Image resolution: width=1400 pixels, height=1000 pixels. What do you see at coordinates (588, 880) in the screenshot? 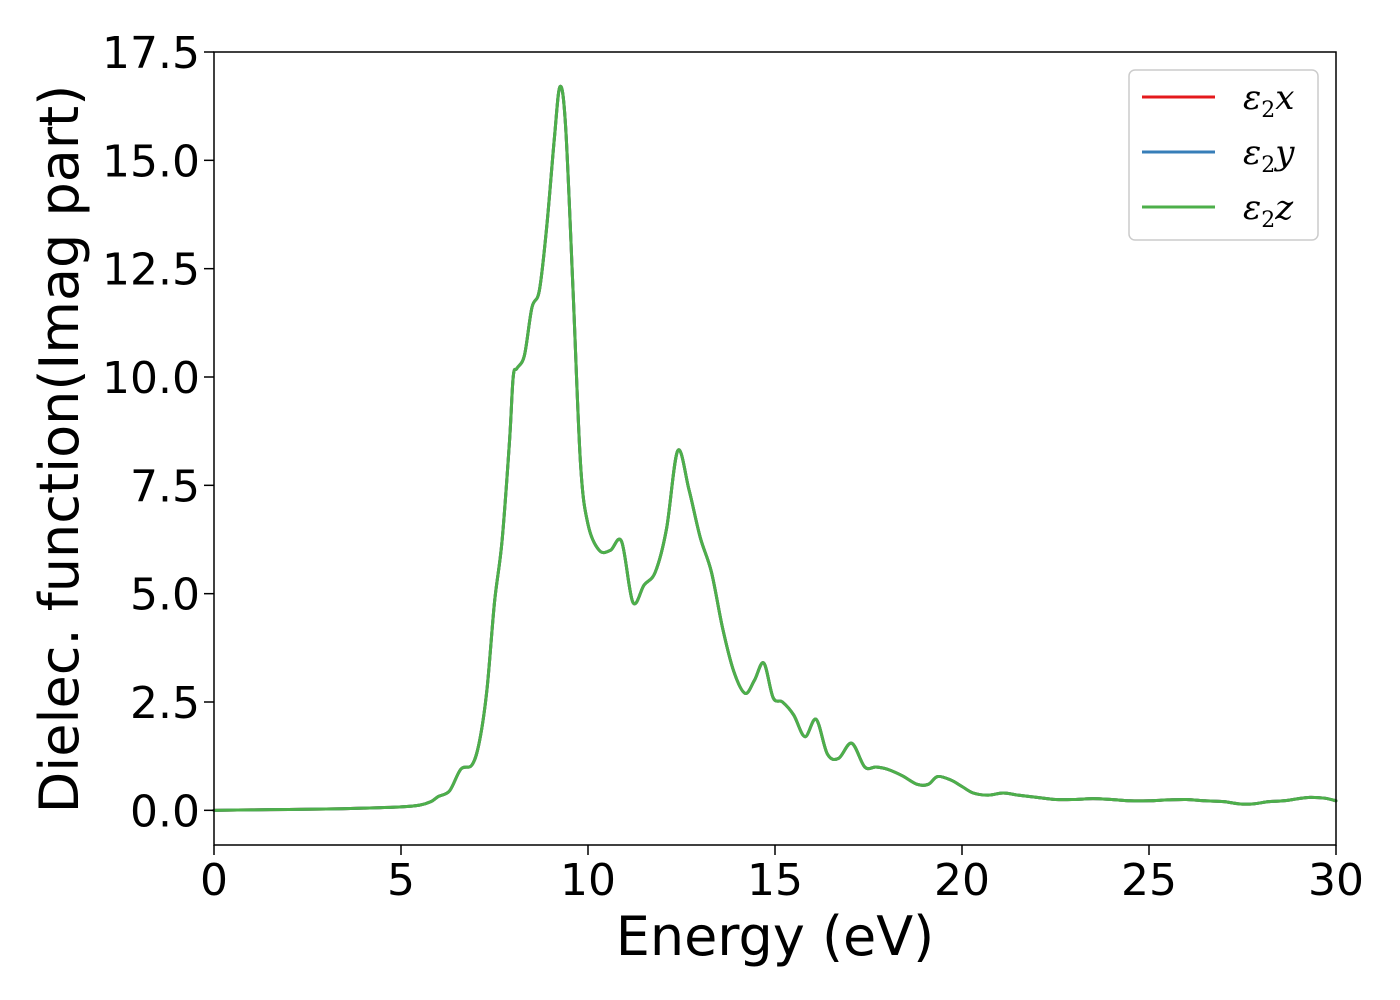
I see `x-tick-label: 10` at bounding box center [588, 880].